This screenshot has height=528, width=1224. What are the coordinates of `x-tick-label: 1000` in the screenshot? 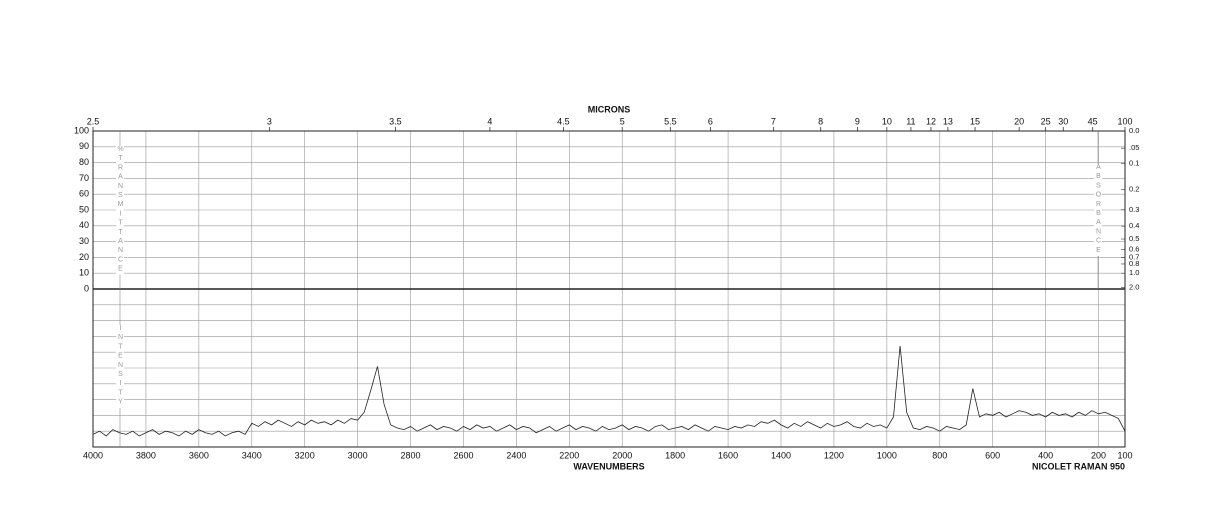 It's located at (887, 455).